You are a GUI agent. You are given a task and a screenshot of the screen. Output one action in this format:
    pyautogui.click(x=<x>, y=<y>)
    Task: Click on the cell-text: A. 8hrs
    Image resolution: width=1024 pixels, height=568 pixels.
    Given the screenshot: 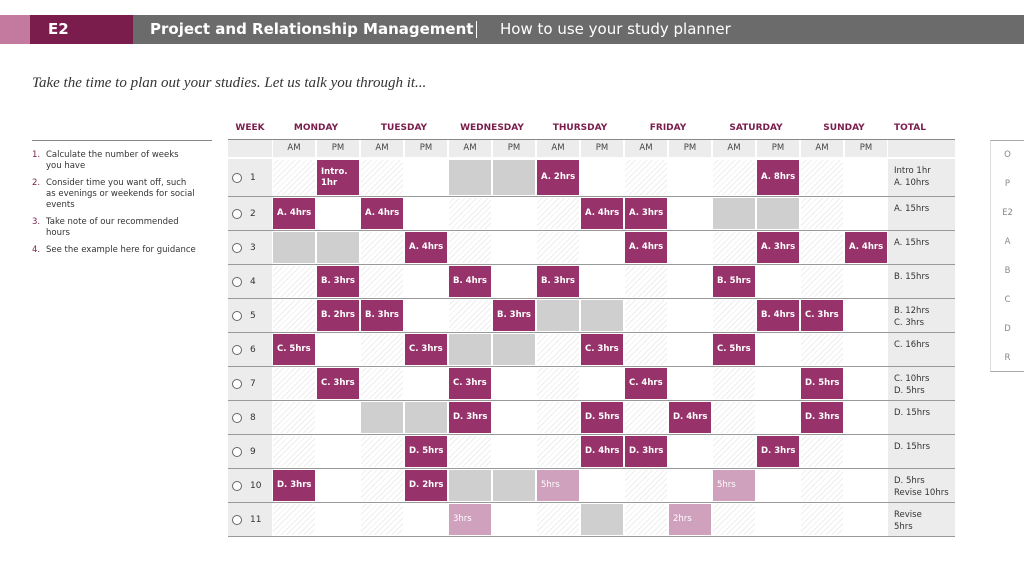 What is the action you would take?
    pyautogui.click(x=778, y=177)
    